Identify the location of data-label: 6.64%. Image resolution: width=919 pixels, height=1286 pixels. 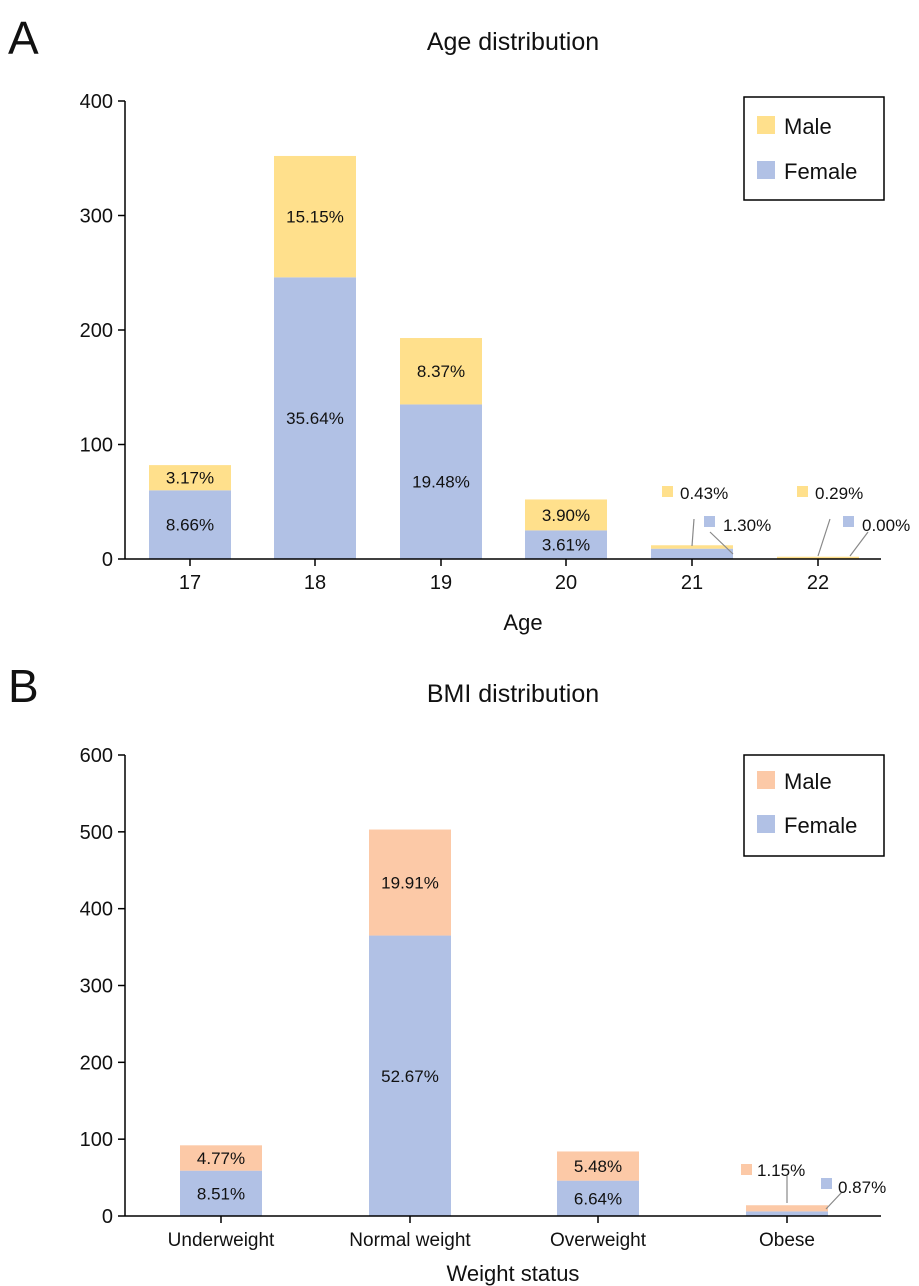
(598, 1198).